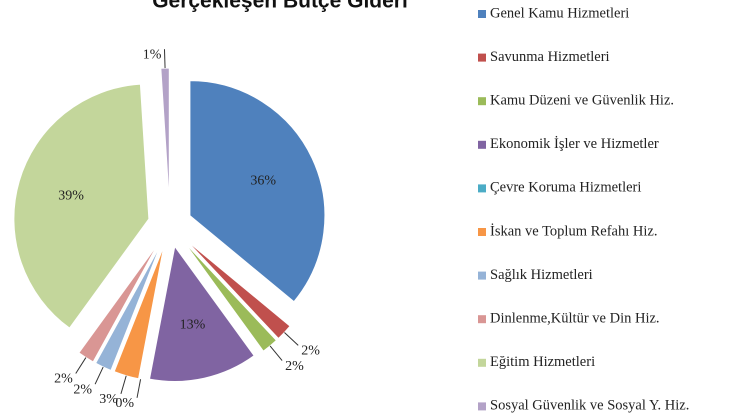 This screenshot has width=751, height=417. I want to click on legend-label: Kamu Düzeni ve Güvenlik Hiz., so click(582, 101).